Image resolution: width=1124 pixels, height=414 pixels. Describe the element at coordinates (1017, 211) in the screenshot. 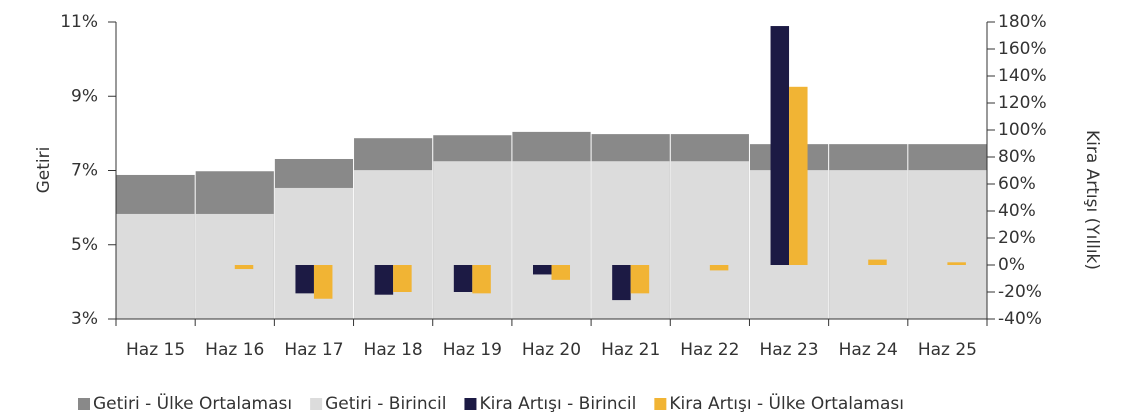

I see `y2-tick-label: 40%` at that location.